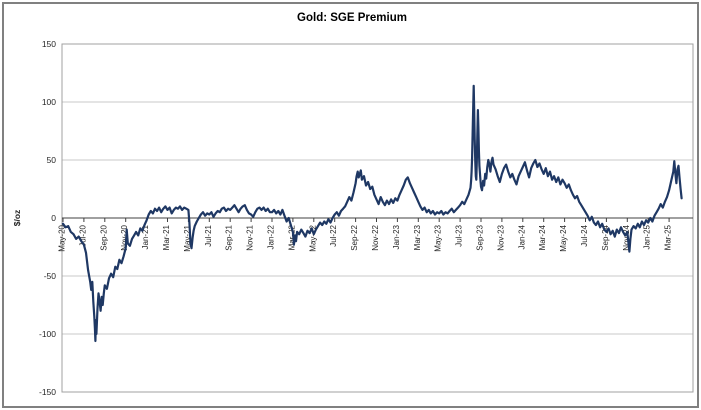 The width and height of the screenshot is (701, 410). I want to click on x-tick-label: Jan-23, so click(396, 236).